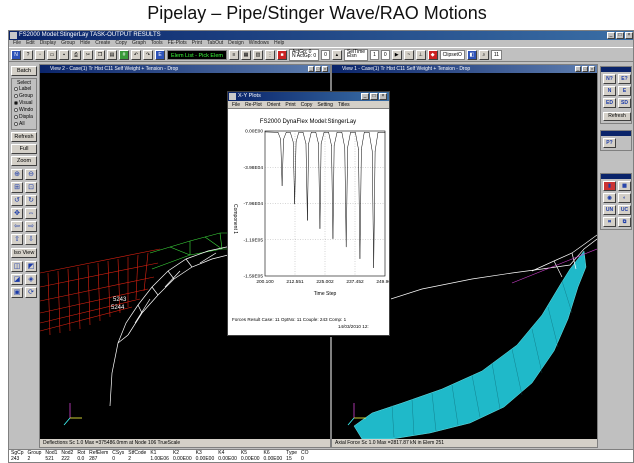 The width and height of the screenshot is (634, 463). I want to click on iso-view-button: Iso View, so click(24, 253).